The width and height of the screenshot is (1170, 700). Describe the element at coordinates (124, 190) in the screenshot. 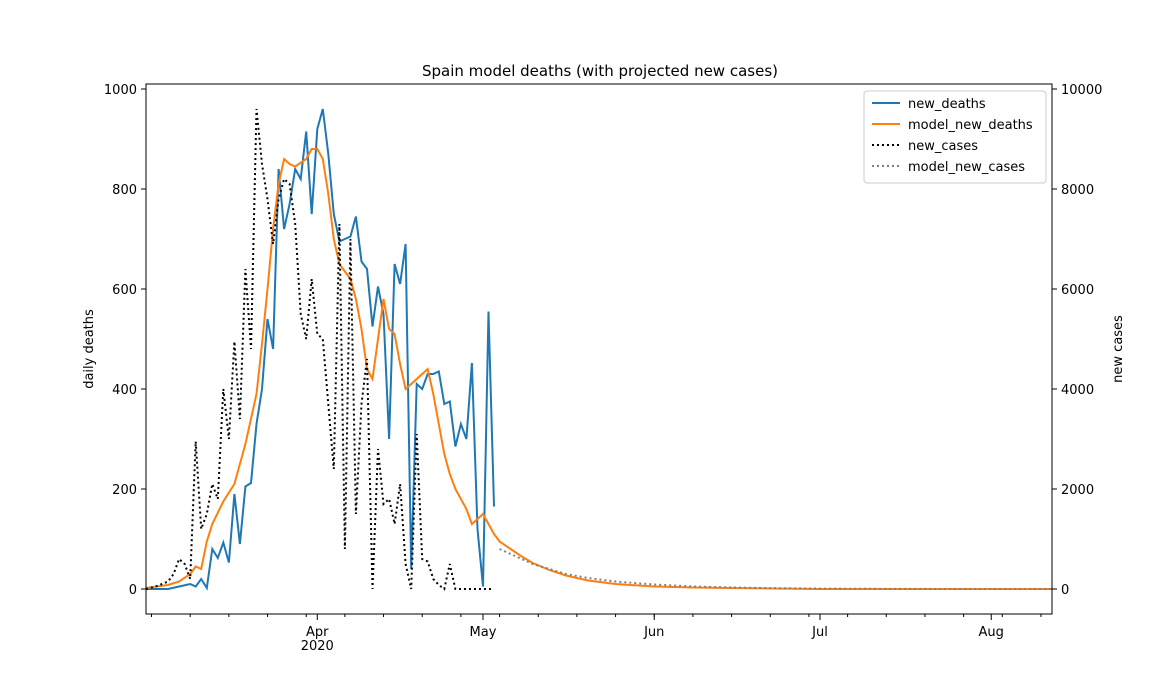

I see `y-tick-label: 800` at that location.